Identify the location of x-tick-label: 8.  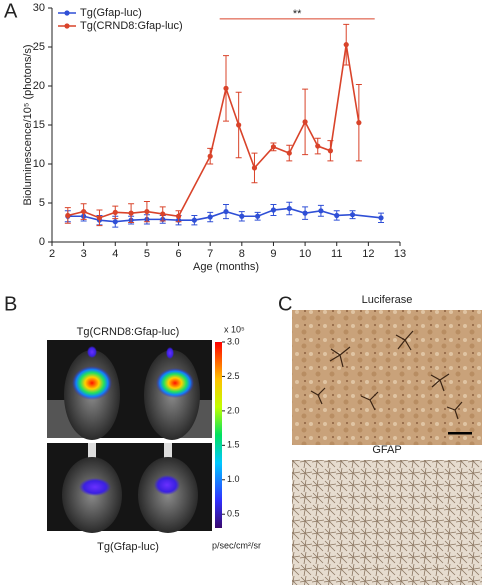
(242, 254).